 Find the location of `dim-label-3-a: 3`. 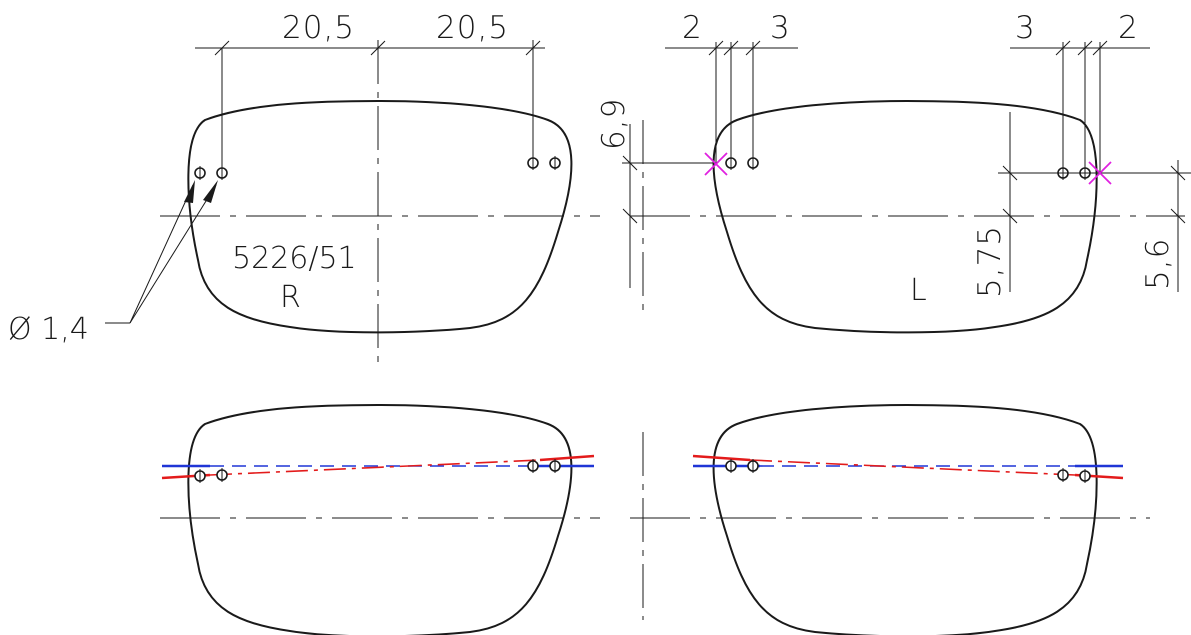

dim-label-3-a: 3 is located at coordinates (780, 28).